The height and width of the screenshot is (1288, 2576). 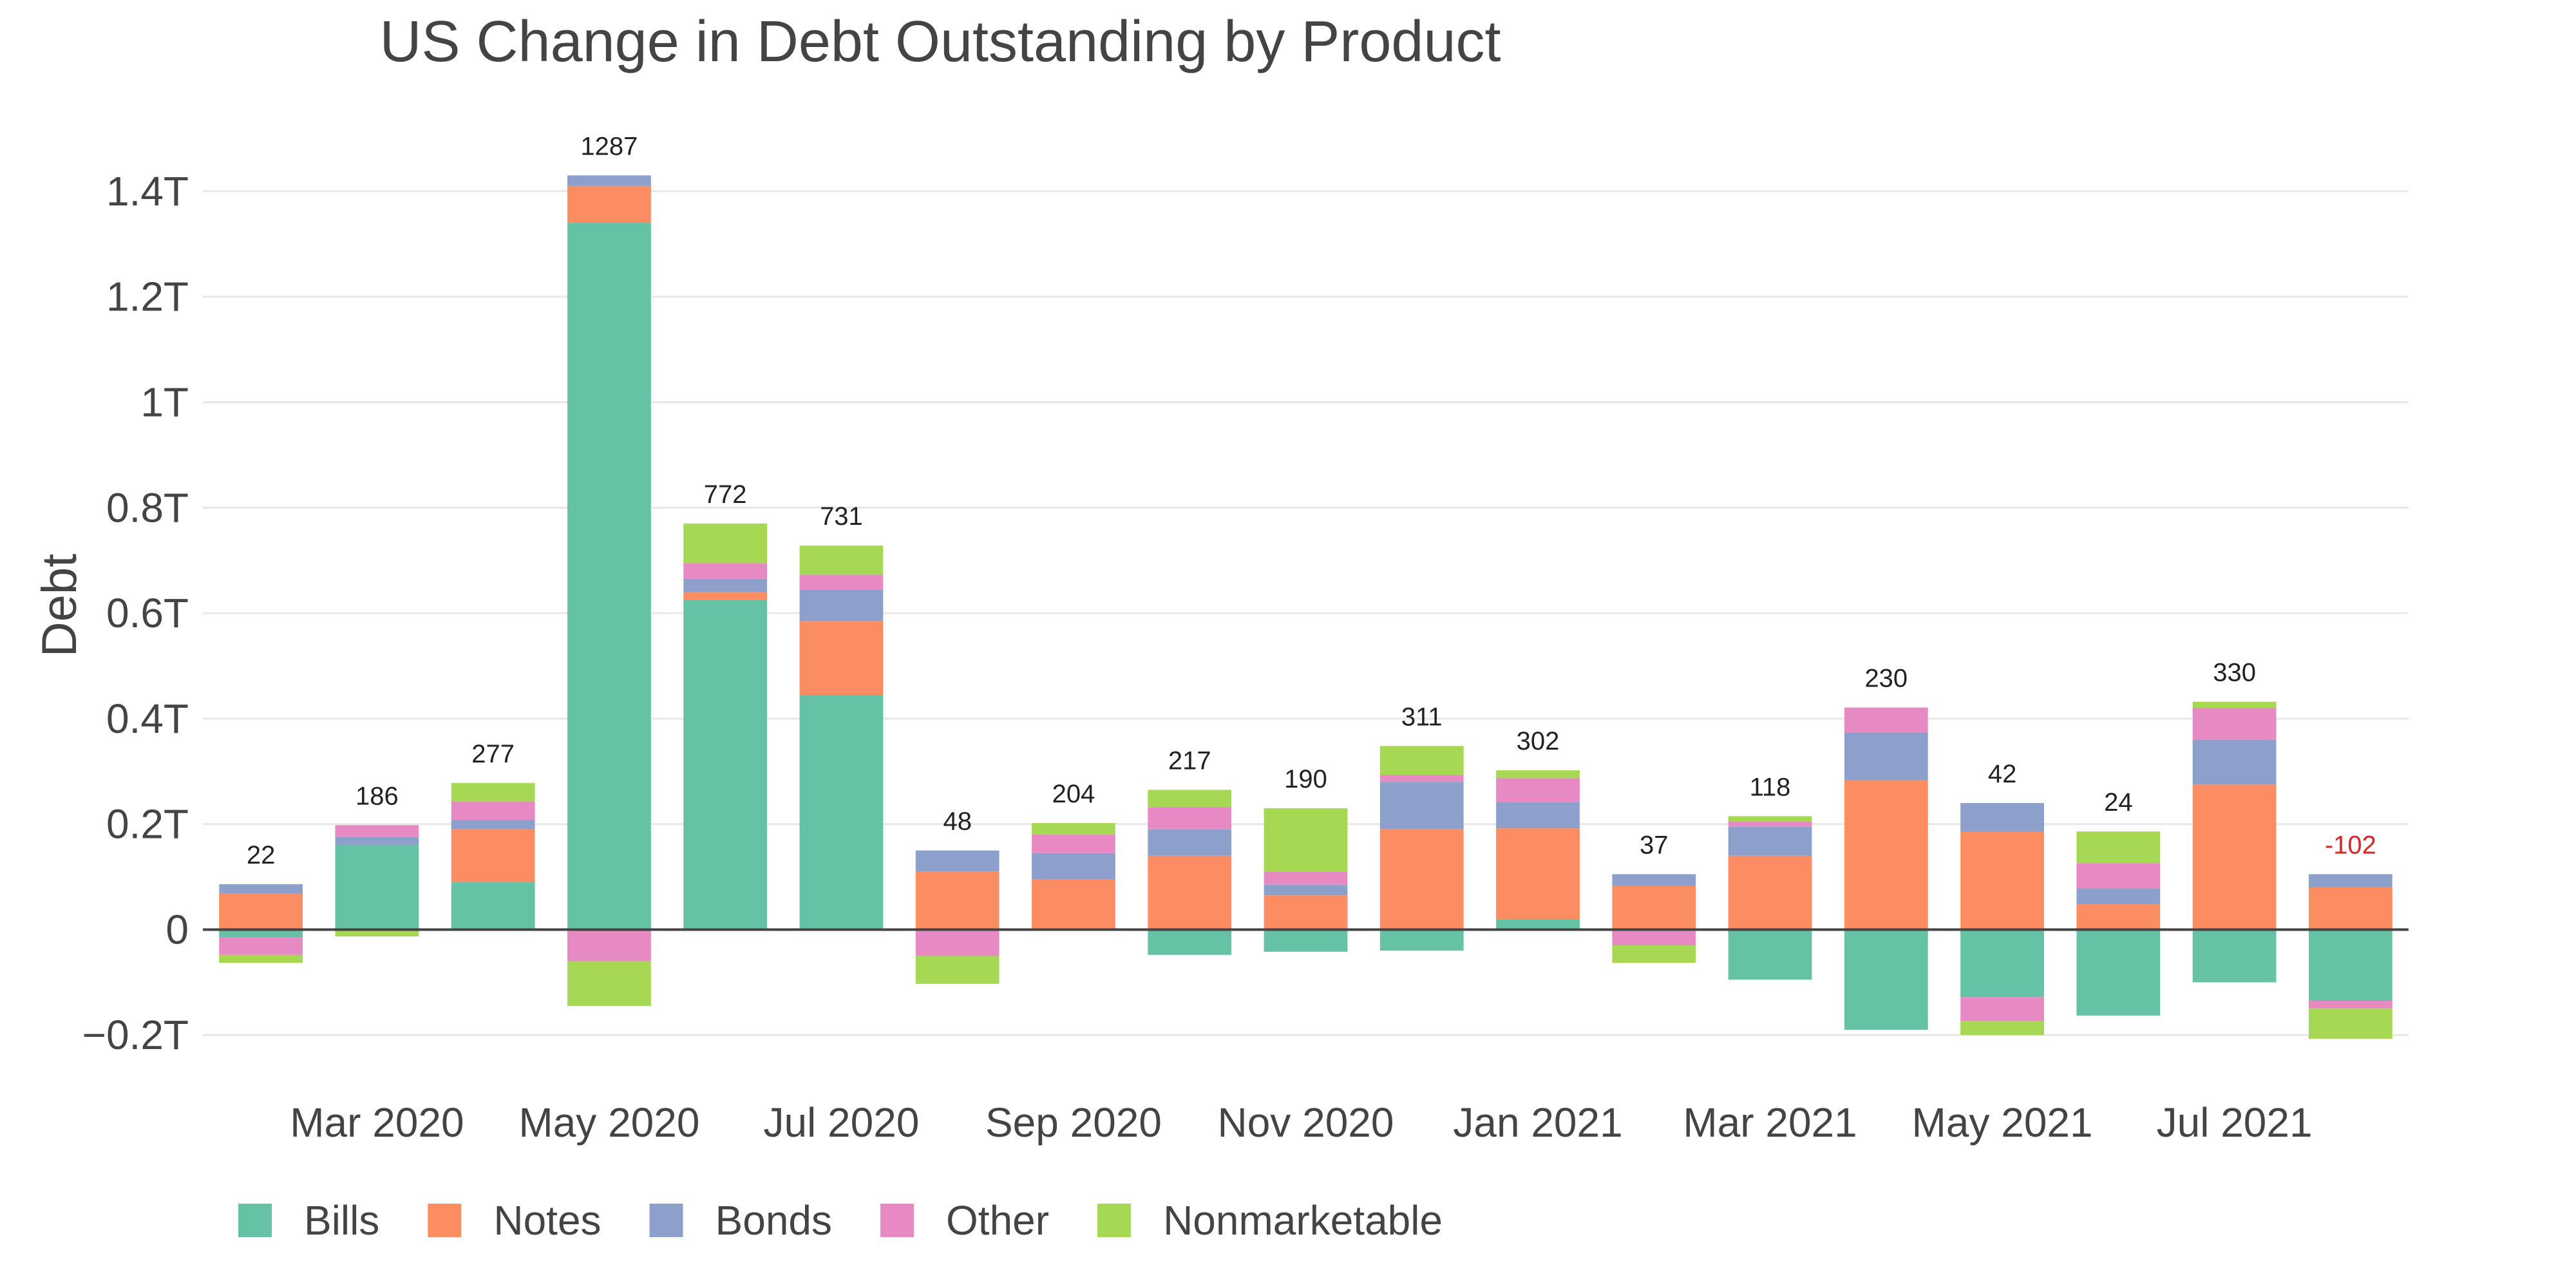 I want to click on legend-label-nonmarketable: Nonmarketable, so click(x=1303, y=1221).